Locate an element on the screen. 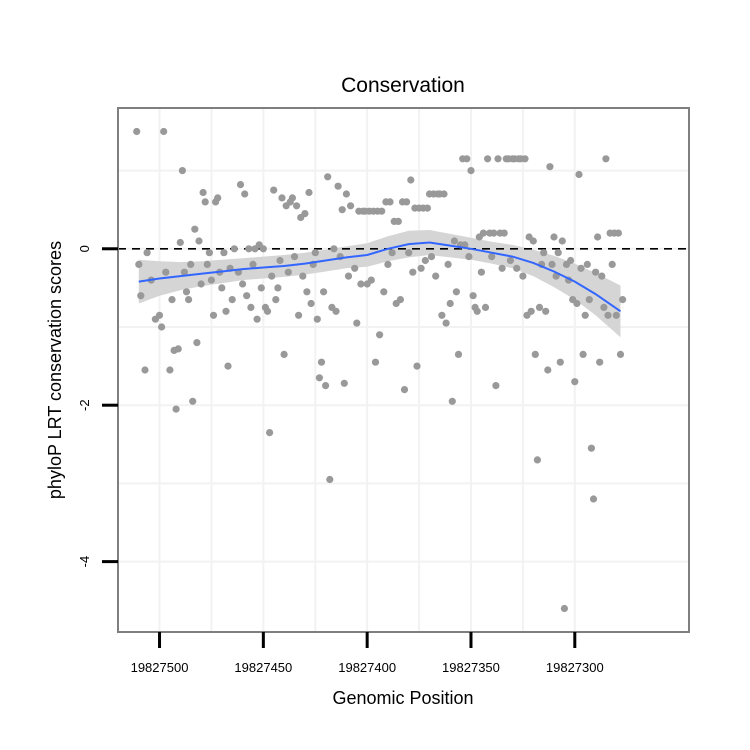  confidence-ribbon is located at coordinates (379, 284).